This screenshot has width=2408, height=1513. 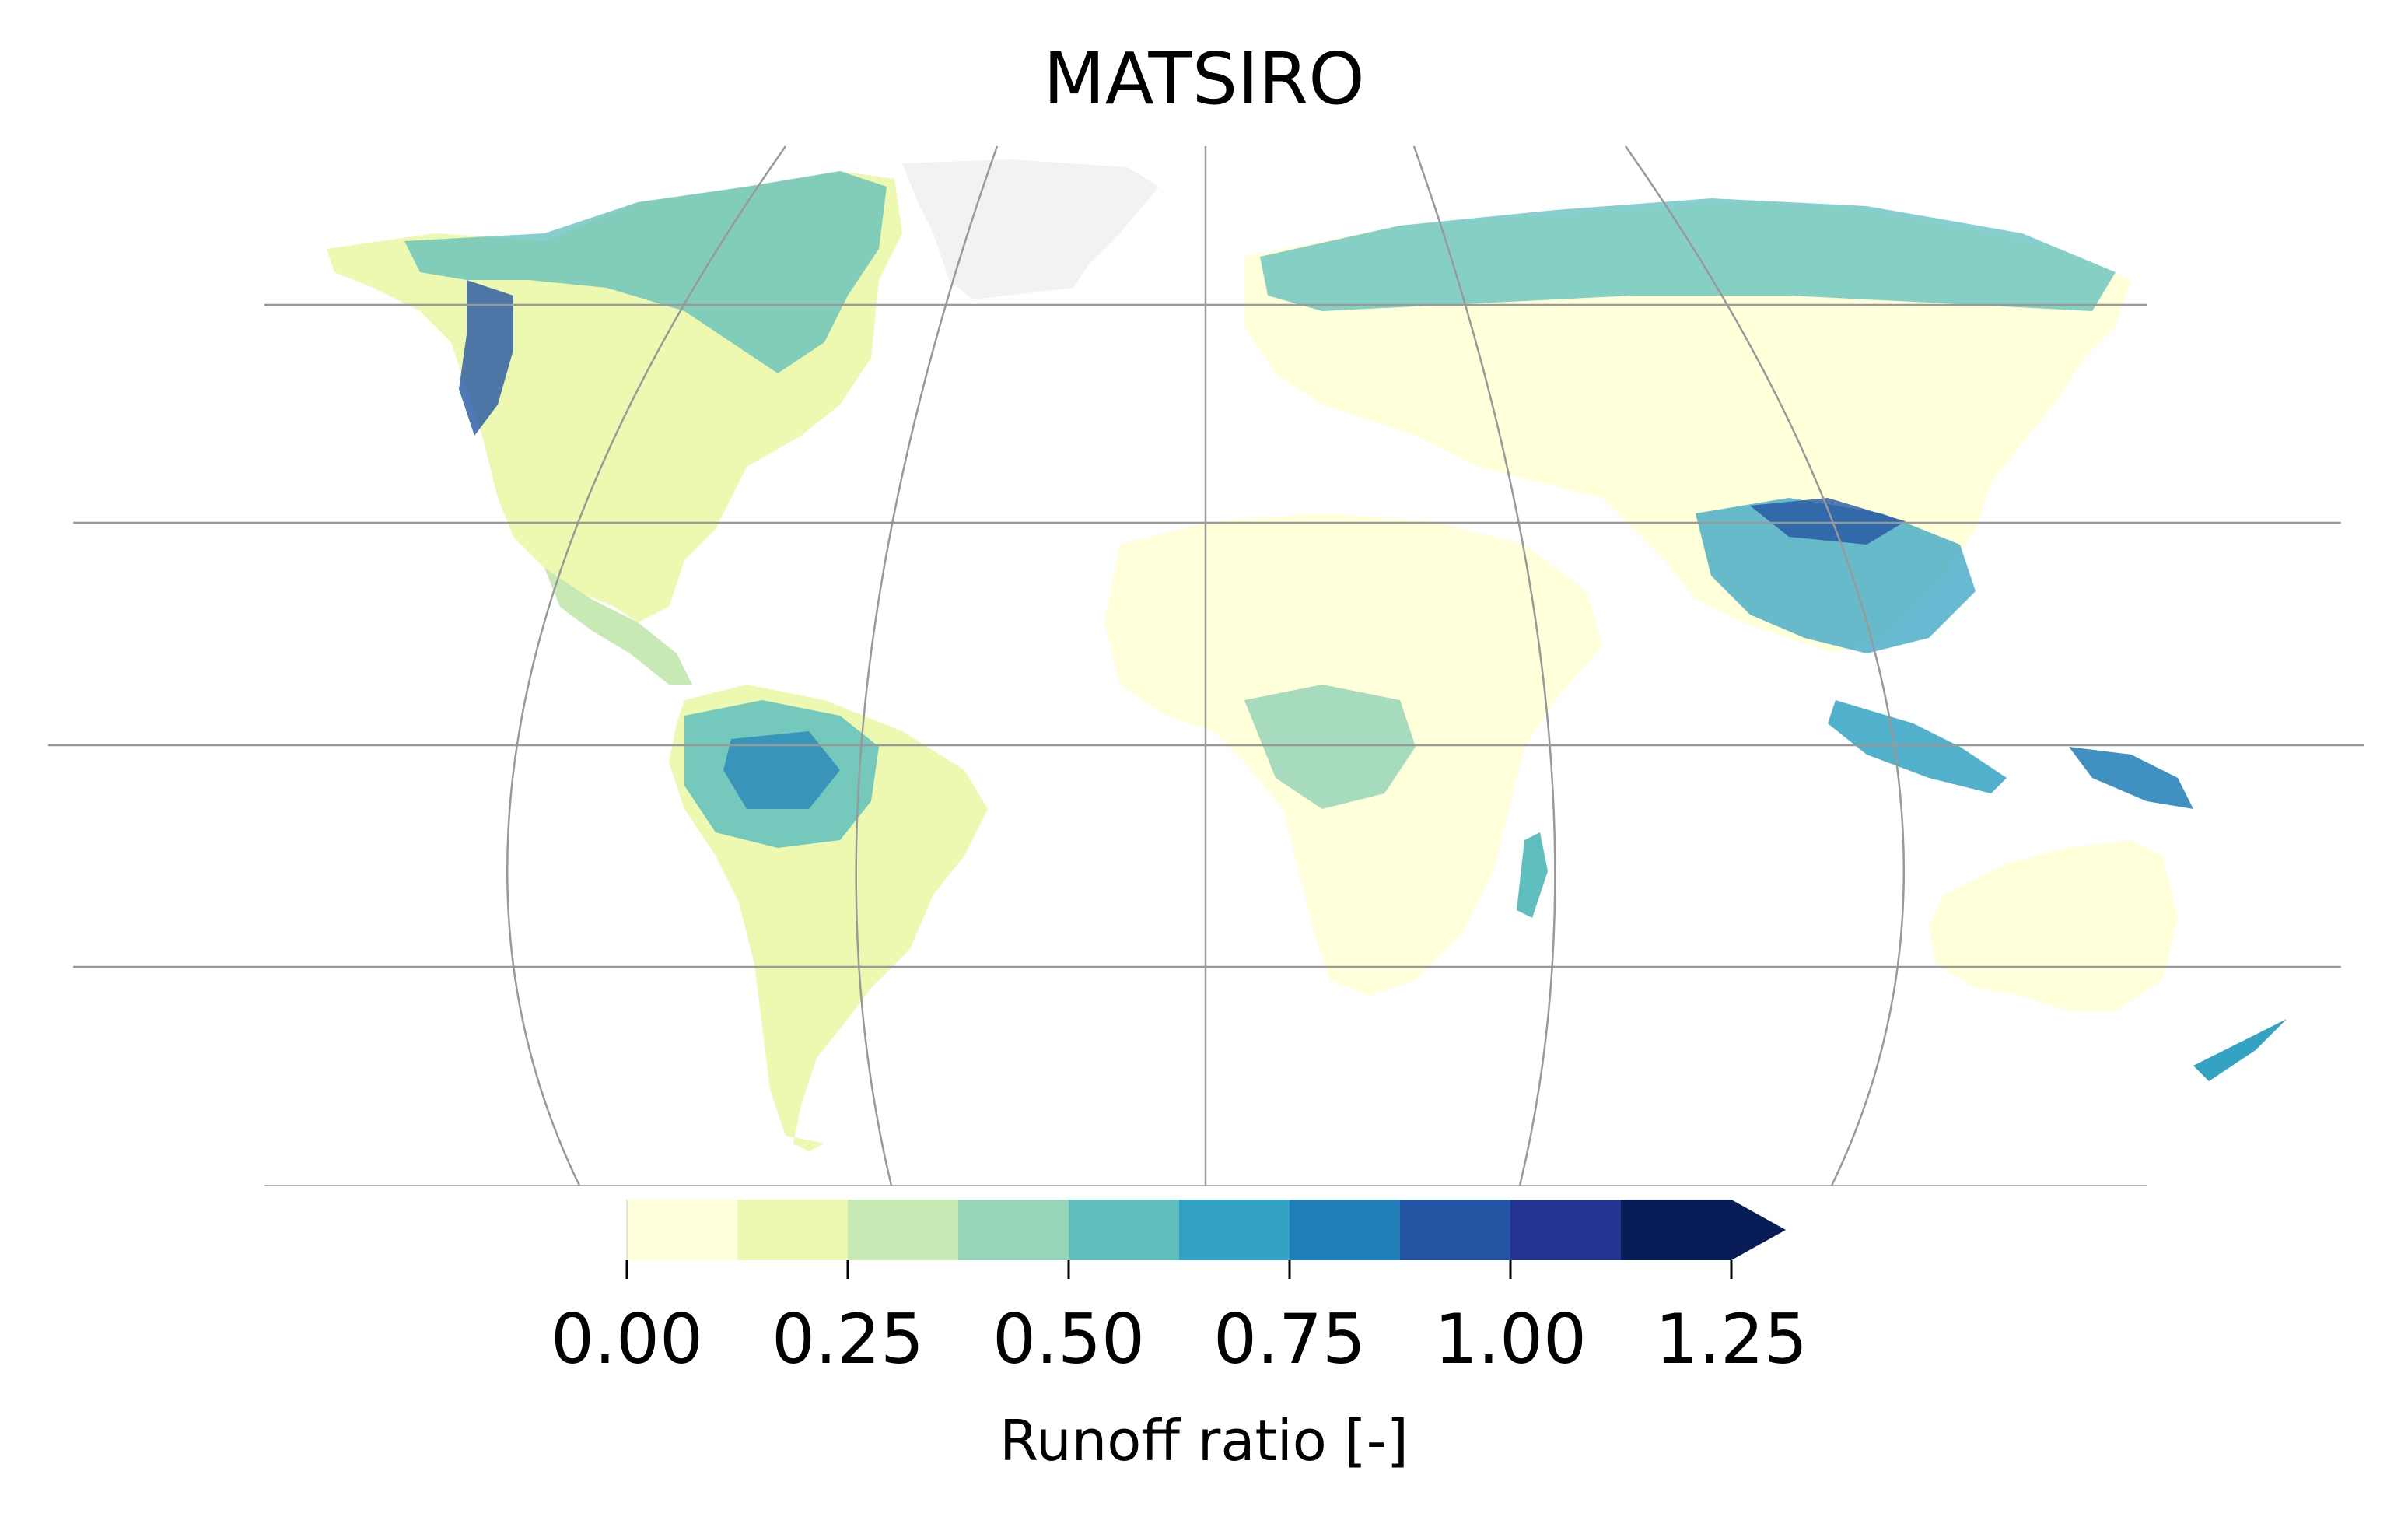 What do you see at coordinates (848, 1339) in the screenshot?
I see `colorbar-tick-label: 0.25` at bounding box center [848, 1339].